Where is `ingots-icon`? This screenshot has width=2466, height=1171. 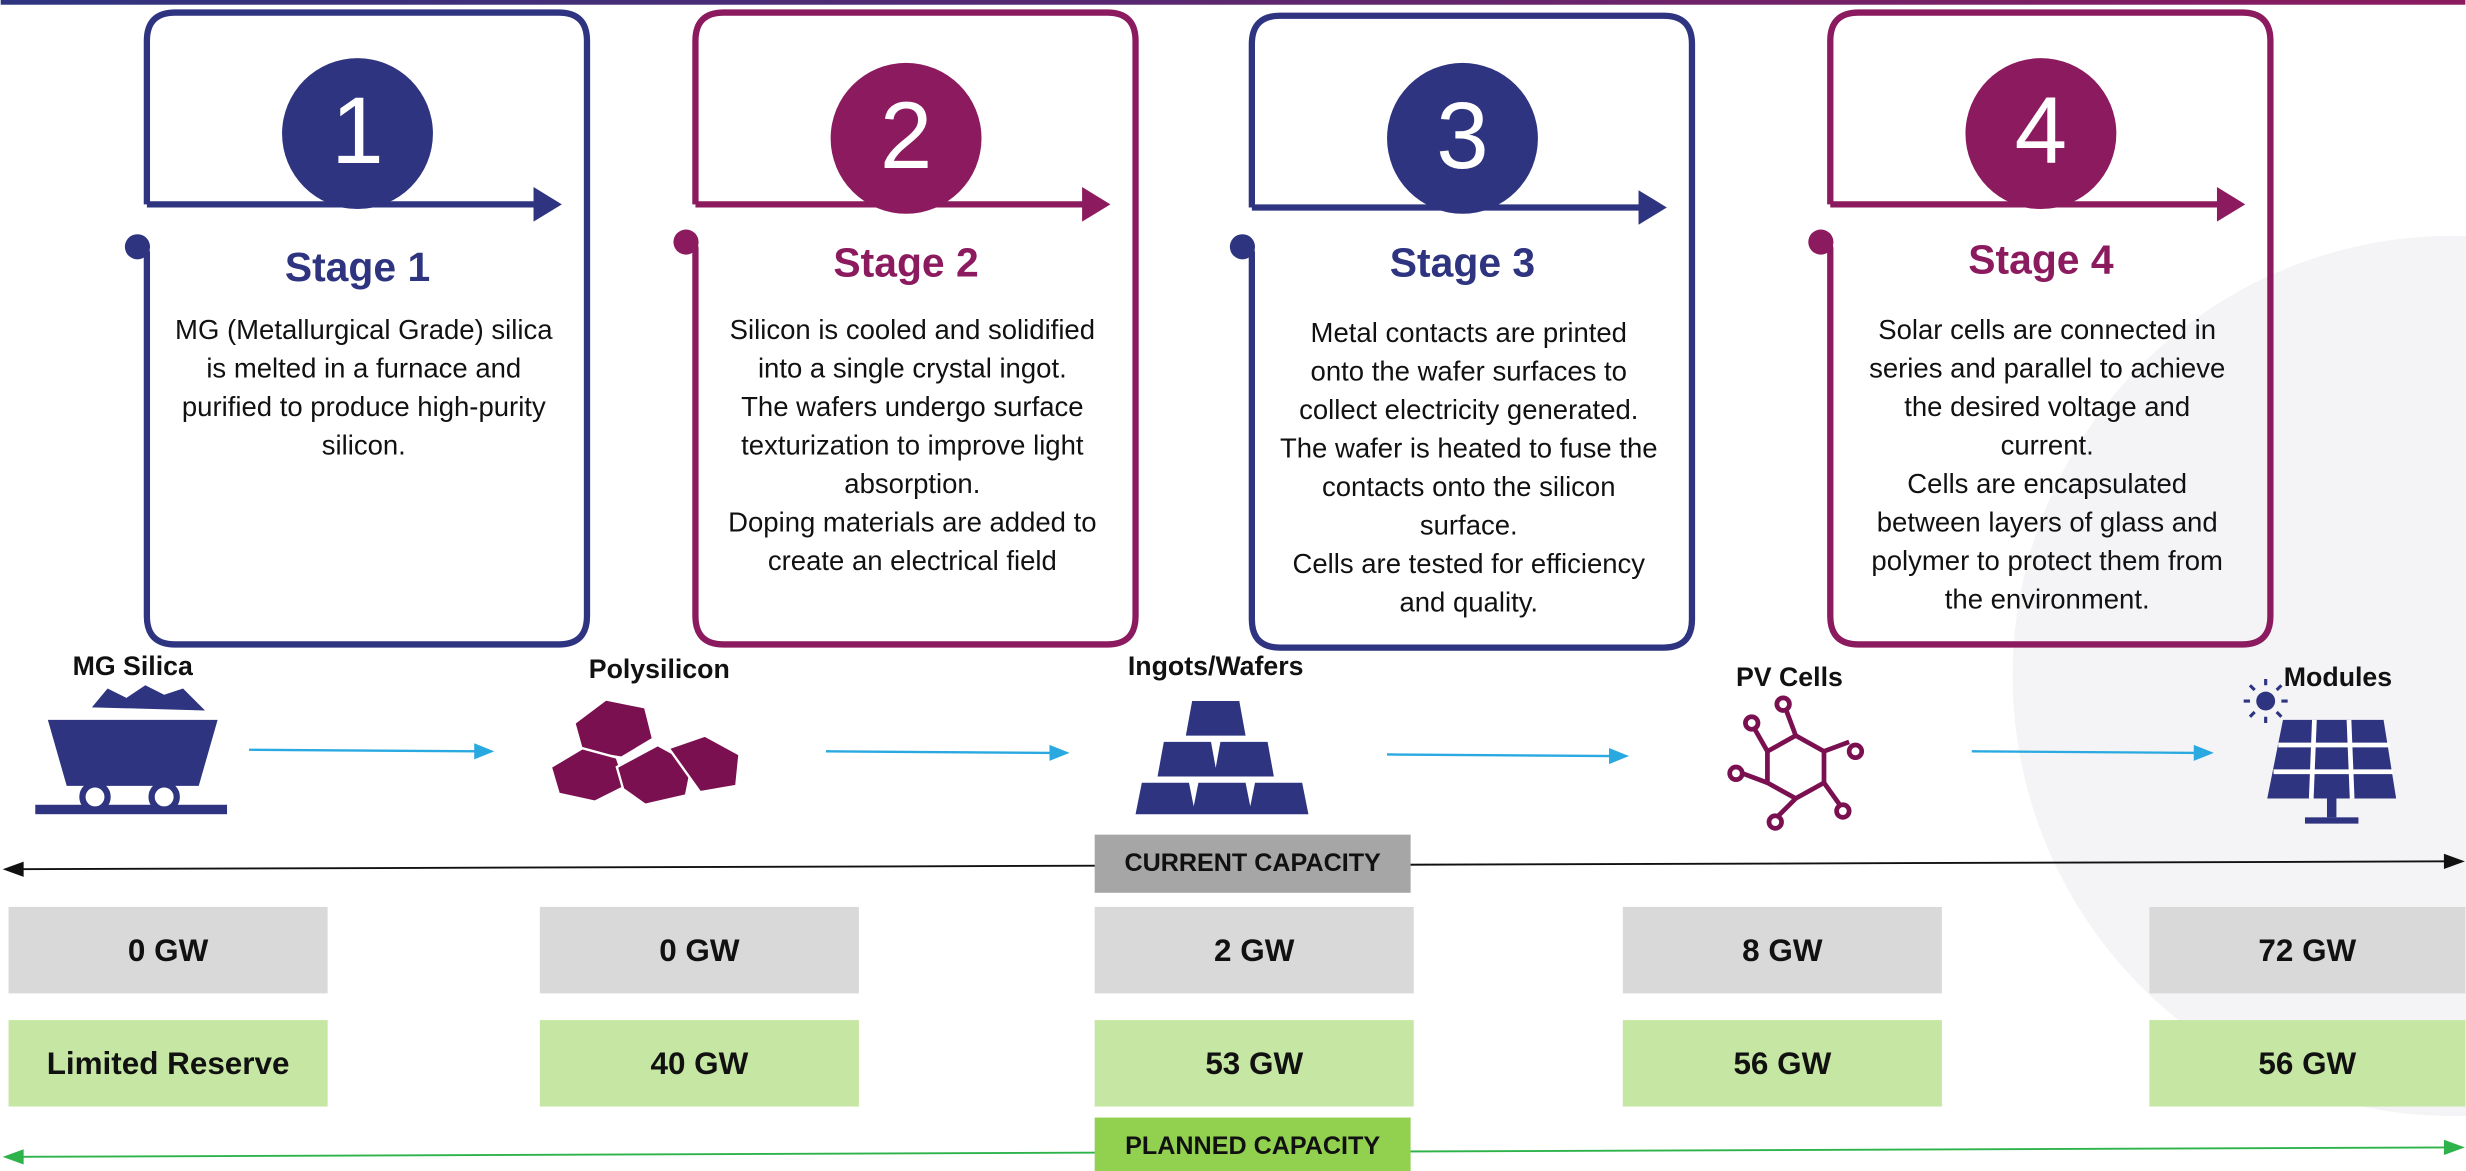 ingots-icon is located at coordinates (1222, 758).